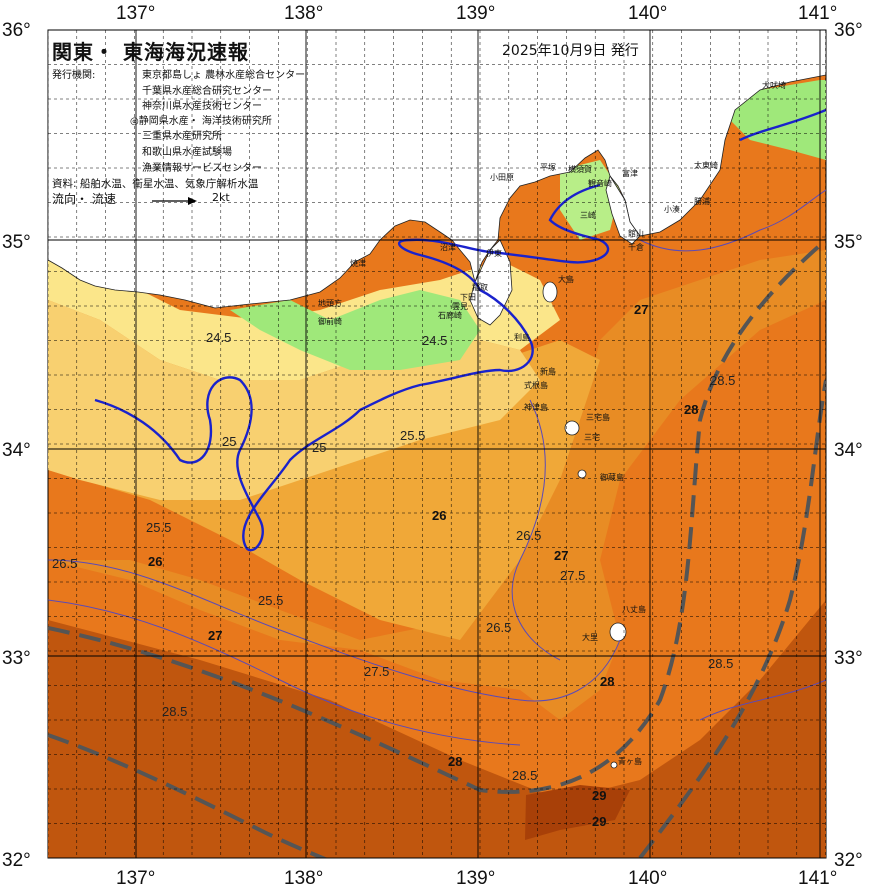 This screenshot has width=873, height=888. Describe the element at coordinates (207, 91) in the screenshot. I see `organization: 千葉県水産総合研究センター` at that location.